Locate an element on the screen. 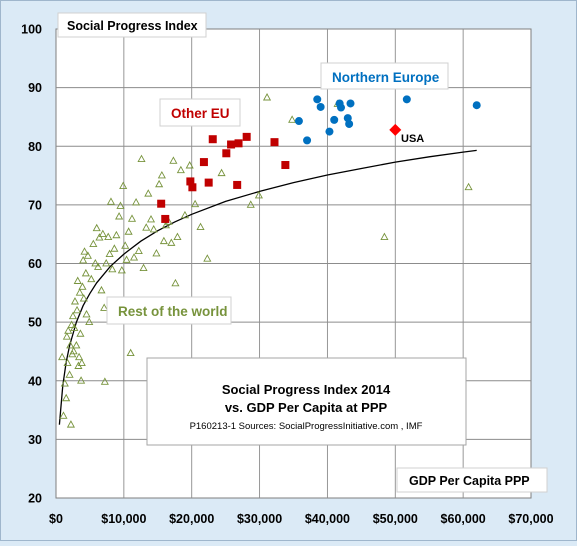 This screenshot has height=546, width=577. y-tick-label: 100 is located at coordinates (31, 30).